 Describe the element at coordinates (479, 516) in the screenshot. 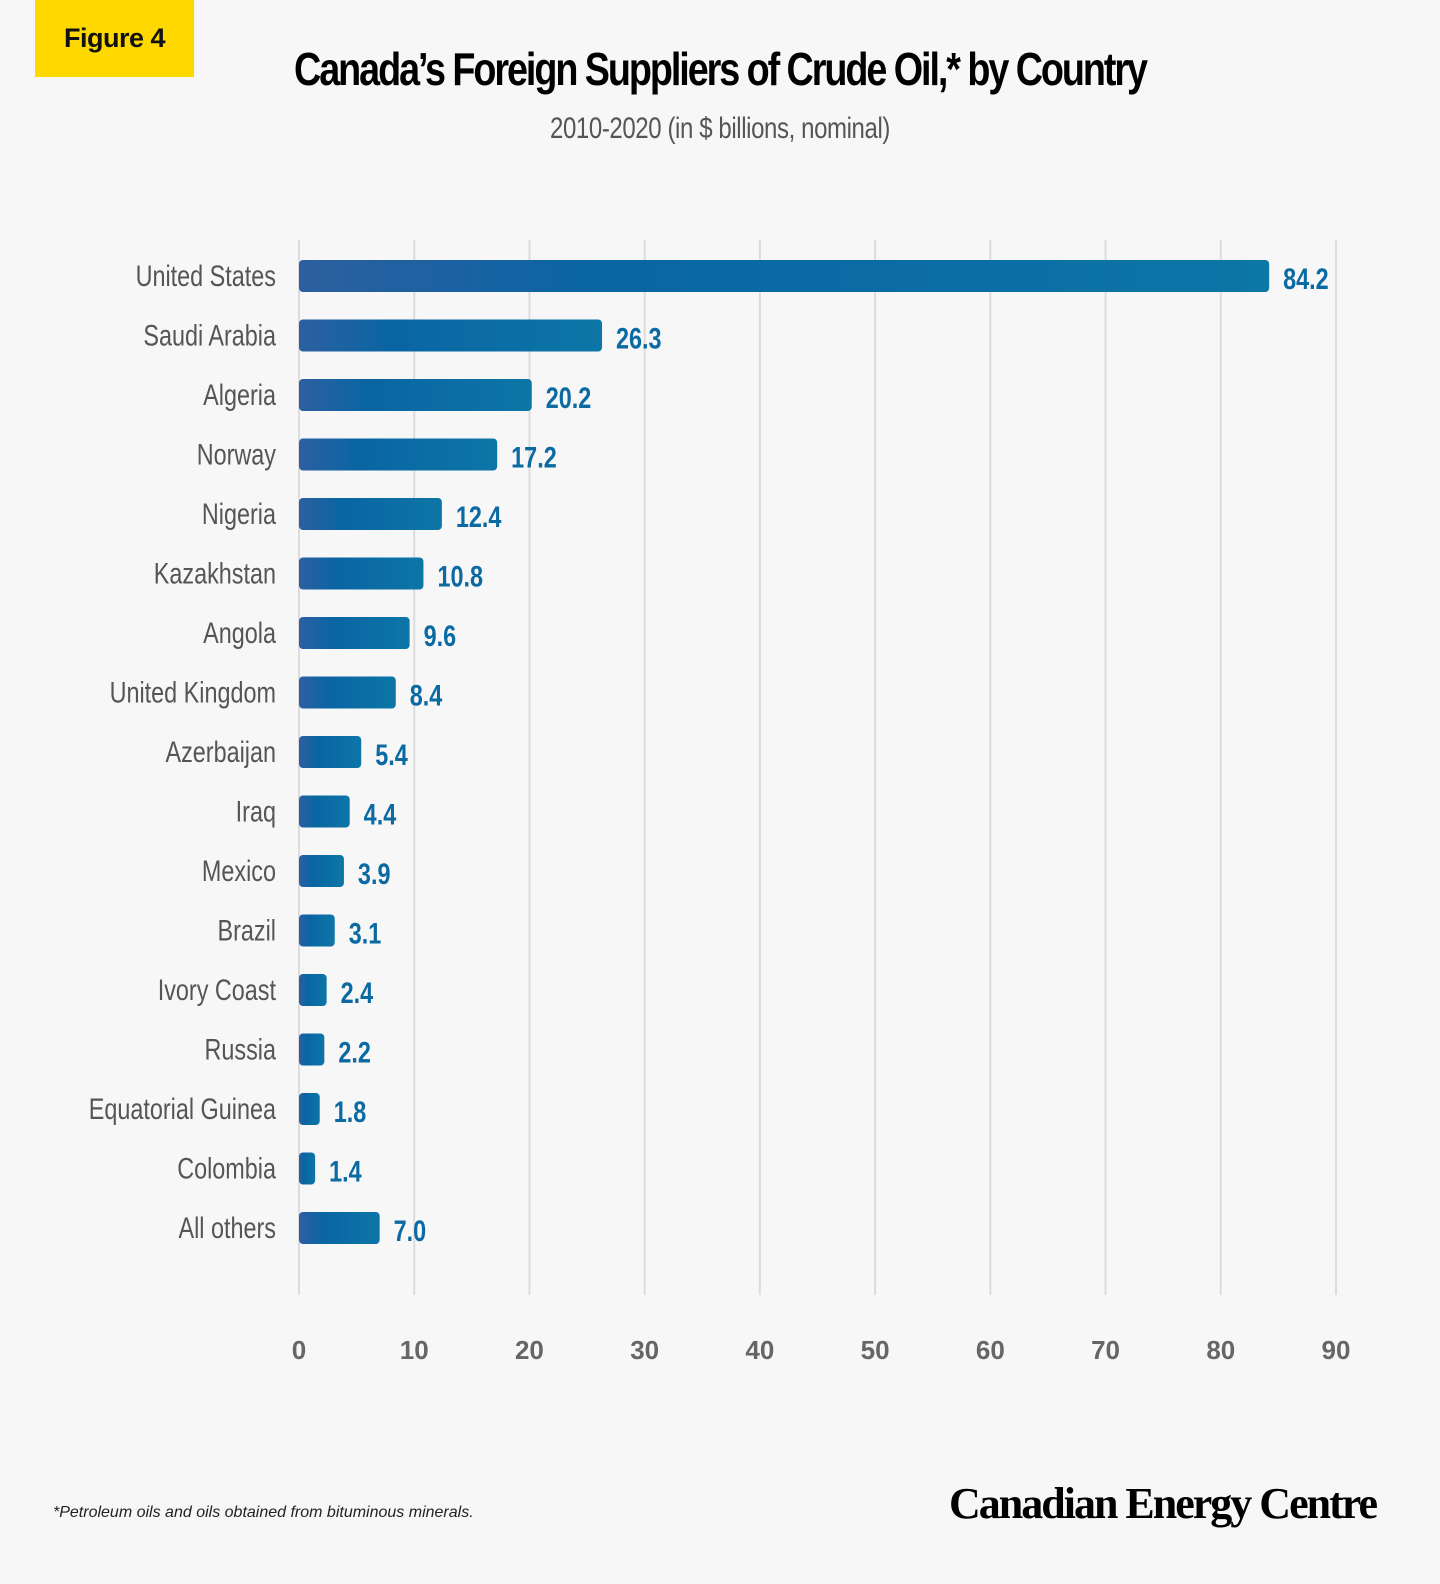

I see `value-label: 12.4` at that location.